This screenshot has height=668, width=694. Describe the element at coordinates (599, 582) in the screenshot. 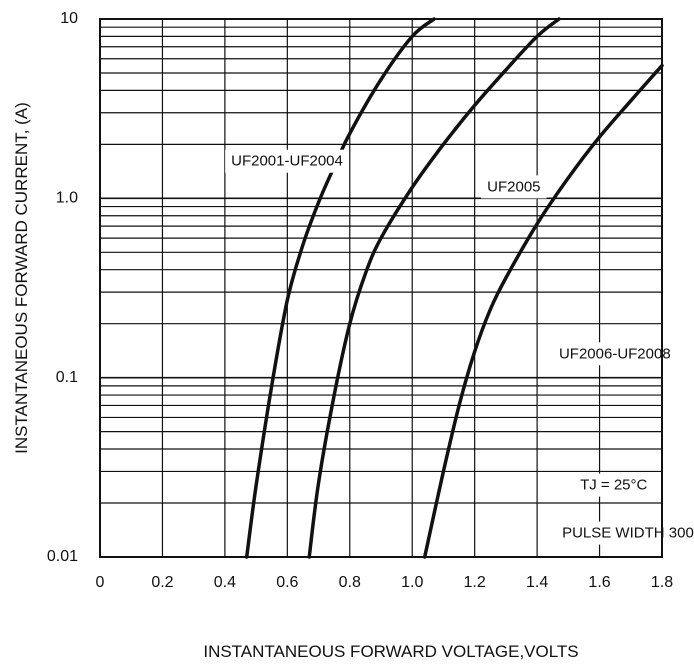

I see `x-tick-label: 1.6` at that location.